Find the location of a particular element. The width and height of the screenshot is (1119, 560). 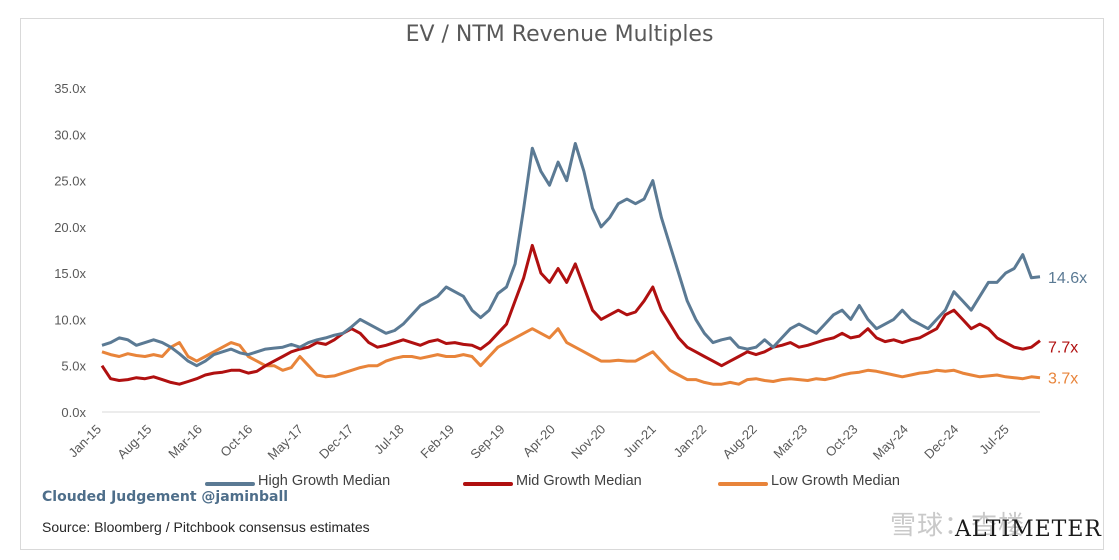

x-tick-label: Oct-23 is located at coordinates (841, 441).